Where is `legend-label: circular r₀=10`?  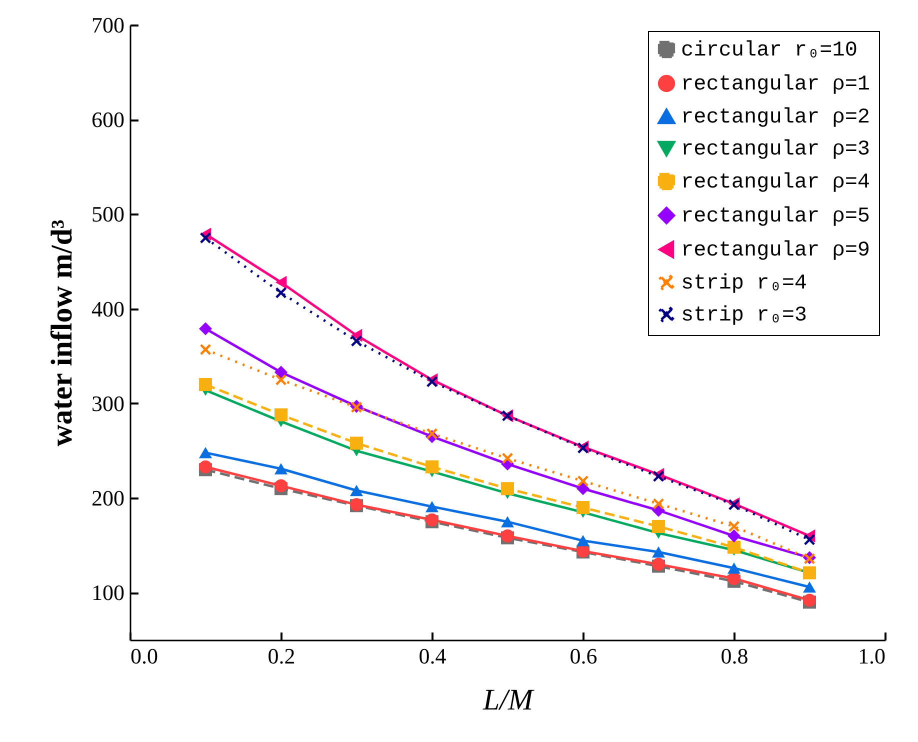
legend-label: circular r₀=10 is located at coordinates (769, 51).